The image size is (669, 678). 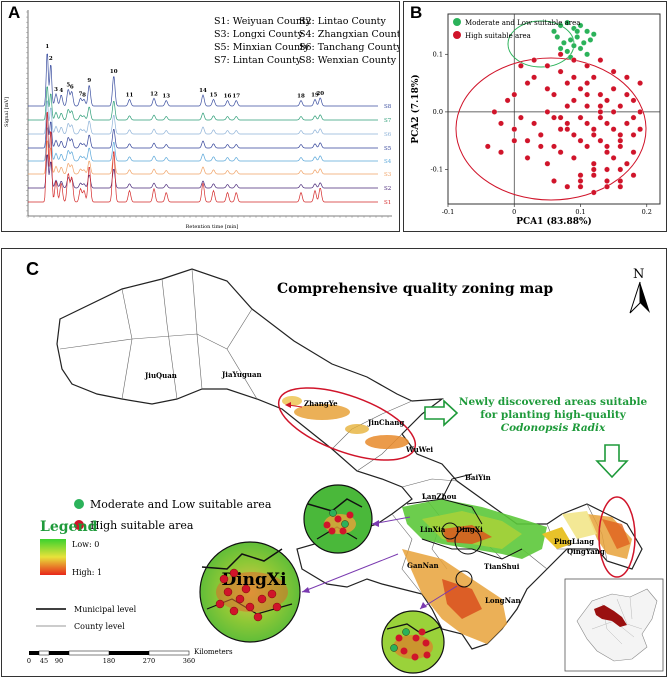 I want to click on trace-label-s8: S8, so click(x=388, y=107).